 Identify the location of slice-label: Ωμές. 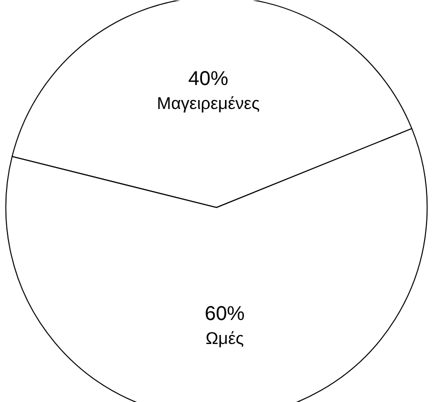
(225, 338).